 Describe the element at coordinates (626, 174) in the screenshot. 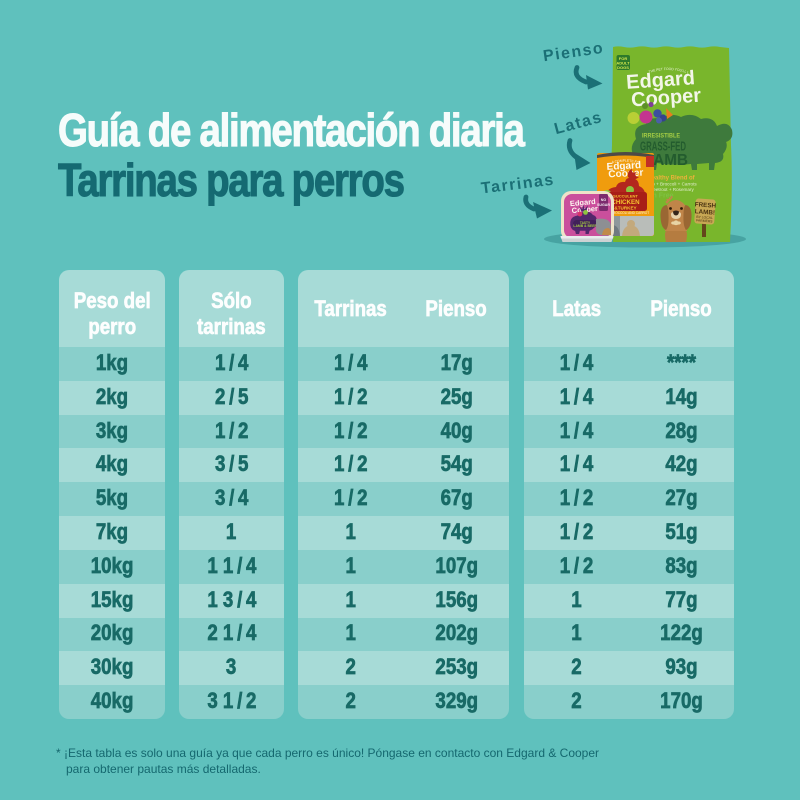

I see `svg-text: Cooper` at that location.